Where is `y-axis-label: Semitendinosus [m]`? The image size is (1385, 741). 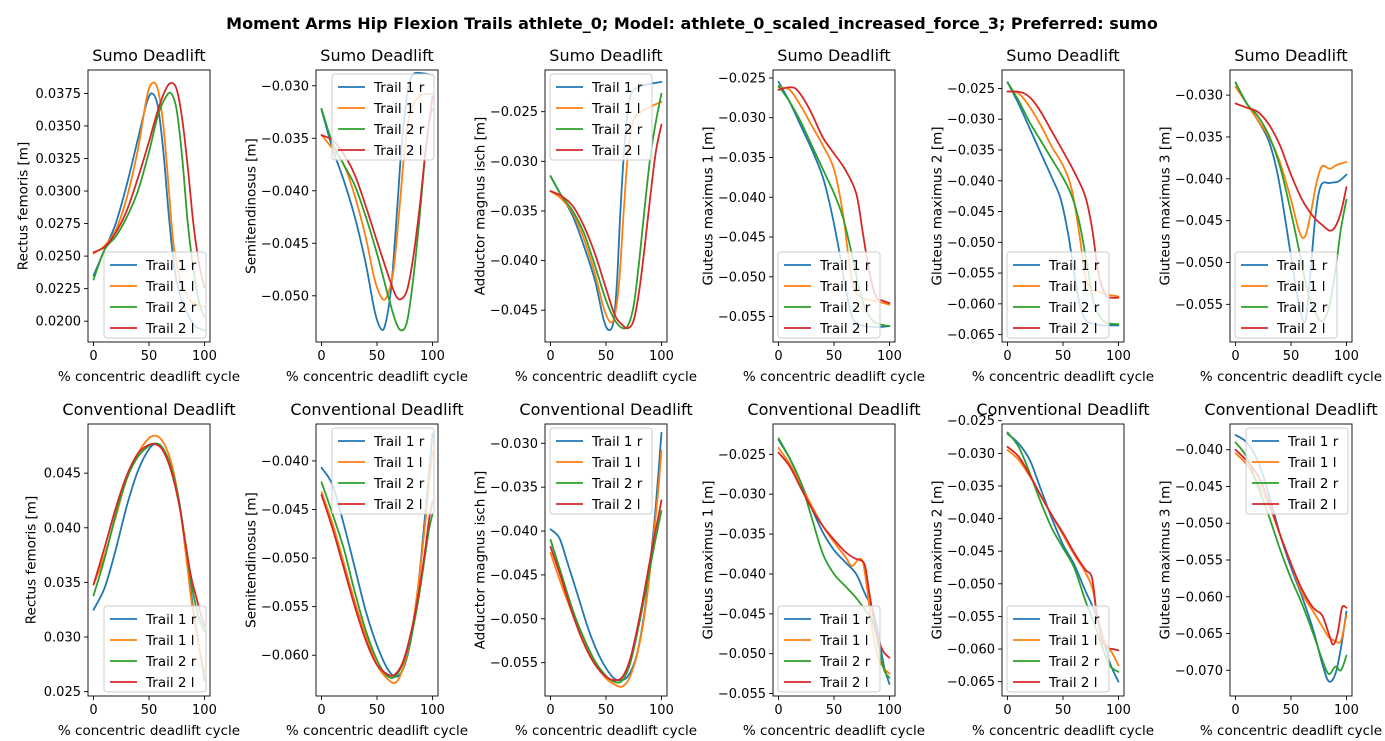 y-axis-label: Semitendinosus [m] is located at coordinates (251, 206).